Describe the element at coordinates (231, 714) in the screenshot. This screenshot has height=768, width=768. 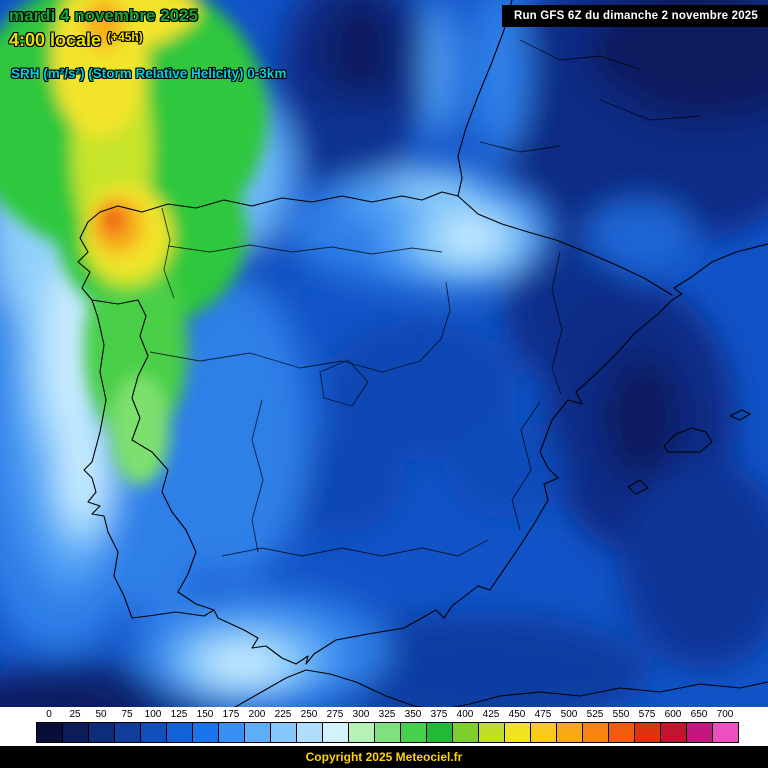
I see `legend-tick: 175` at that location.